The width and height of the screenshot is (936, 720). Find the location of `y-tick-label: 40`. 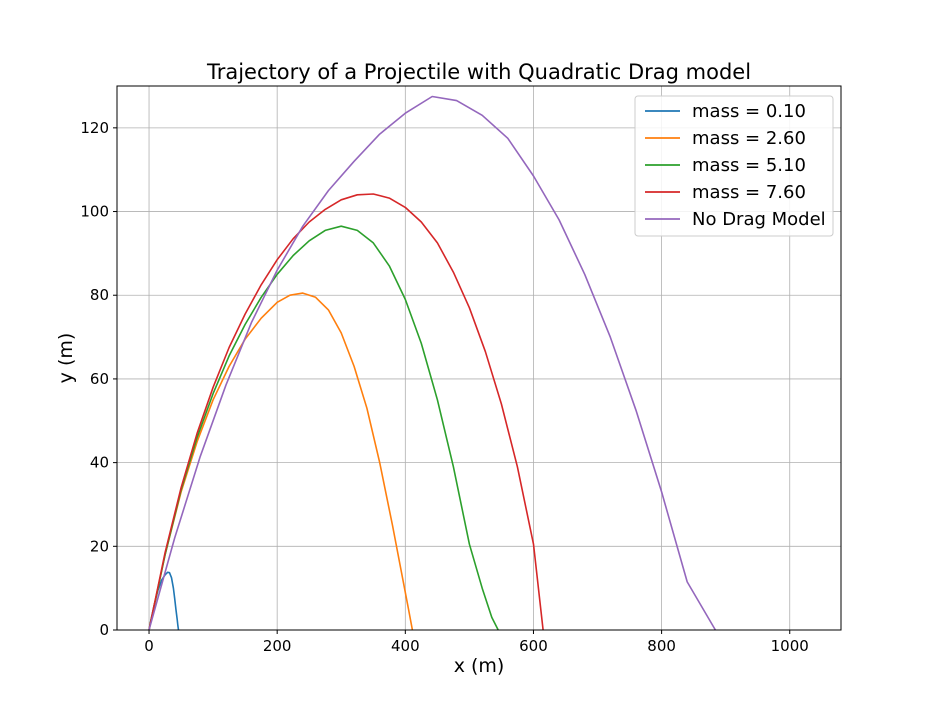

y-tick-label: 40 is located at coordinates (99, 463).